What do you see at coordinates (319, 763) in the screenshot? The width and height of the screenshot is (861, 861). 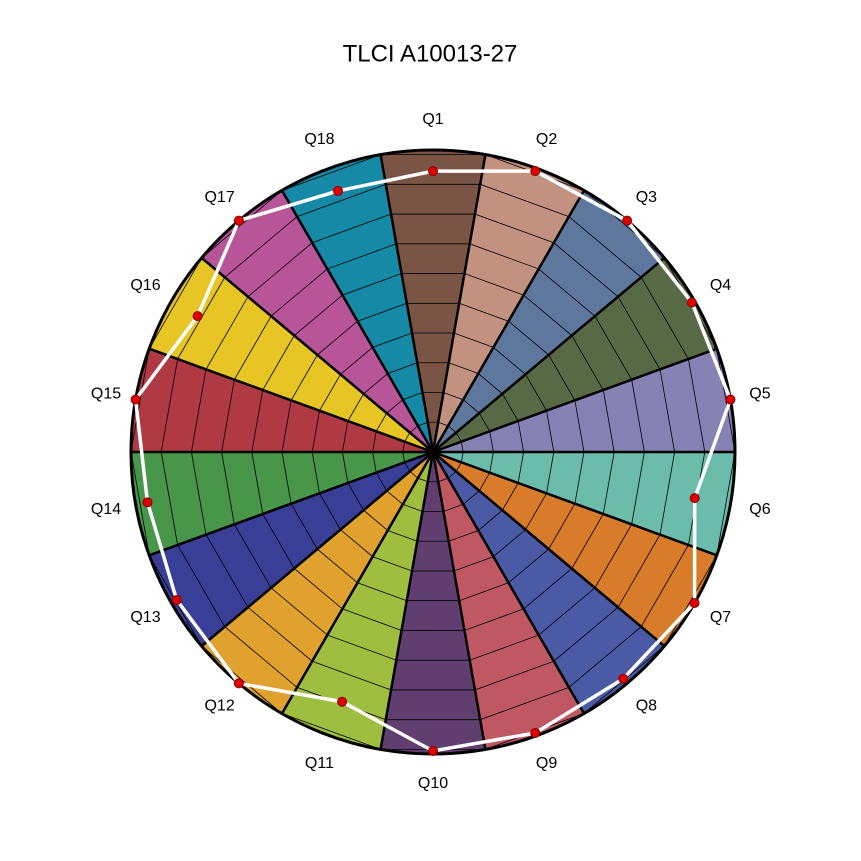 I see `category-label: Q11` at bounding box center [319, 763].